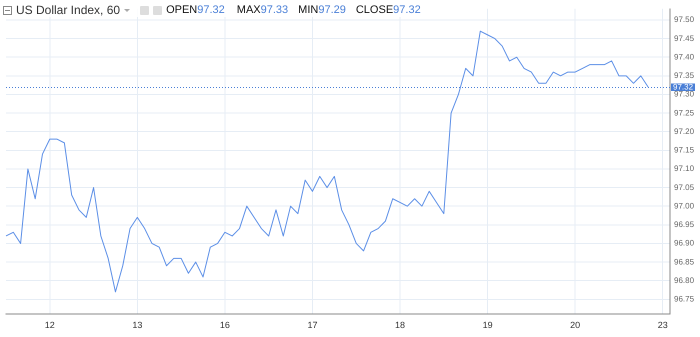 The height and width of the screenshot is (337, 700). What do you see at coordinates (684, 38) in the screenshot?
I see `y-tick-label: 97.45` at bounding box center [684, 38].